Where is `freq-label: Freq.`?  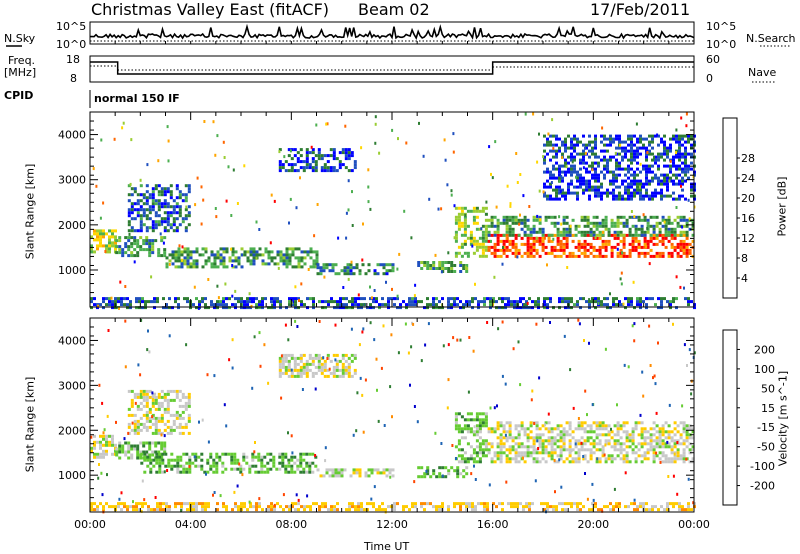 freq-label: Freq. is located at coordinates (22, 60).